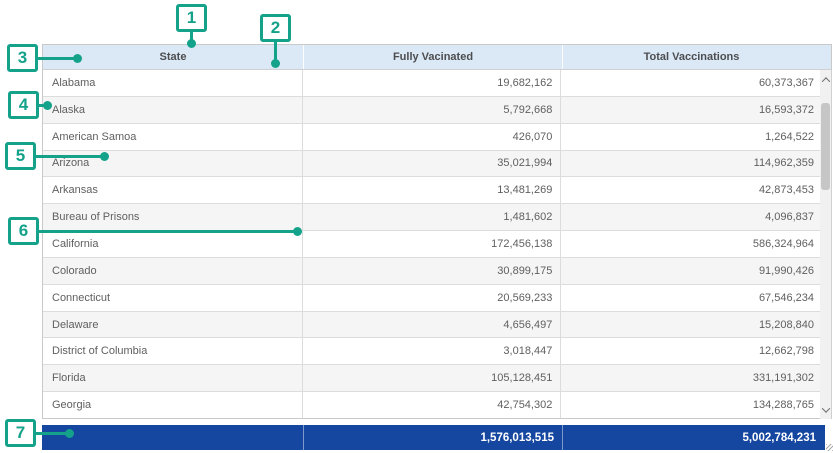 Image resolution: width=833 pixels, height=453 pixels. I want to click on resize-grip-icon, so click(829, 447).